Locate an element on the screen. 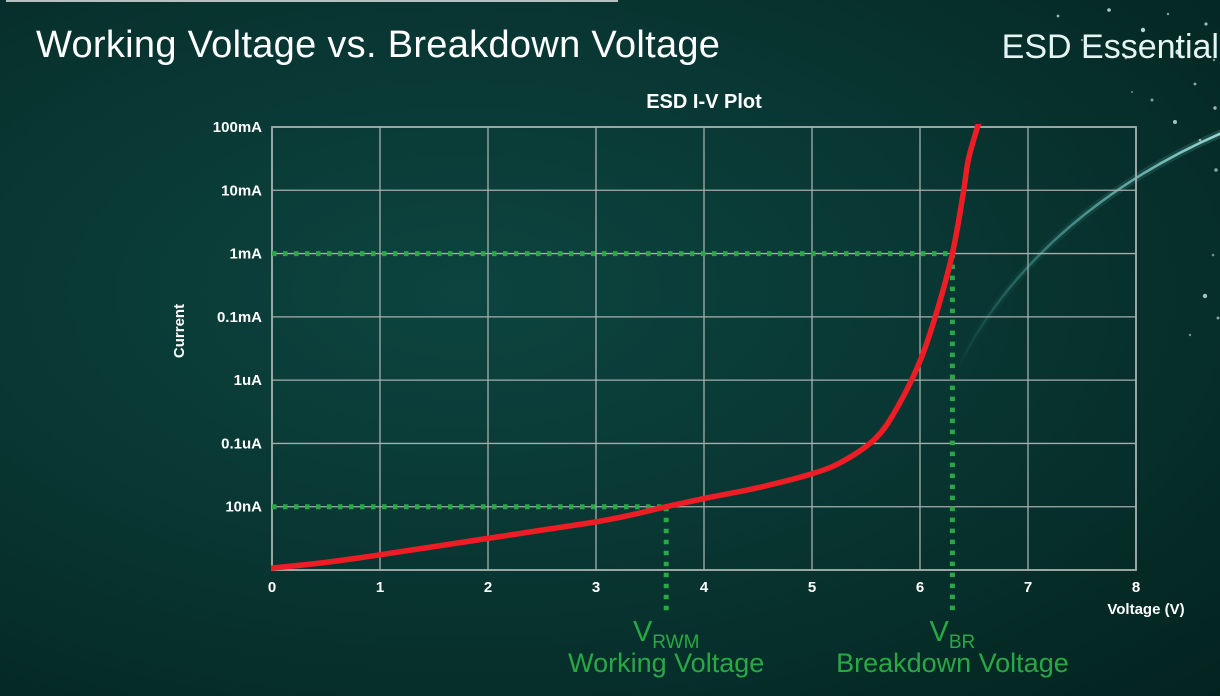 This screenshot has width=1220, height=696. y-tick-labels: 100mA 10mA 1mA 0.1mA 1uA 0.1uA 10nA is located at coordinates (237, 317).